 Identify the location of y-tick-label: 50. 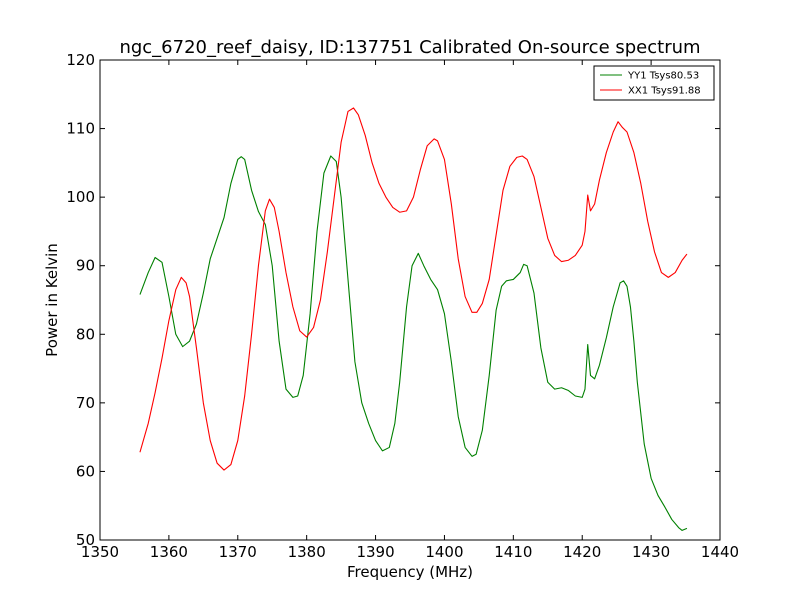
(85, 540).